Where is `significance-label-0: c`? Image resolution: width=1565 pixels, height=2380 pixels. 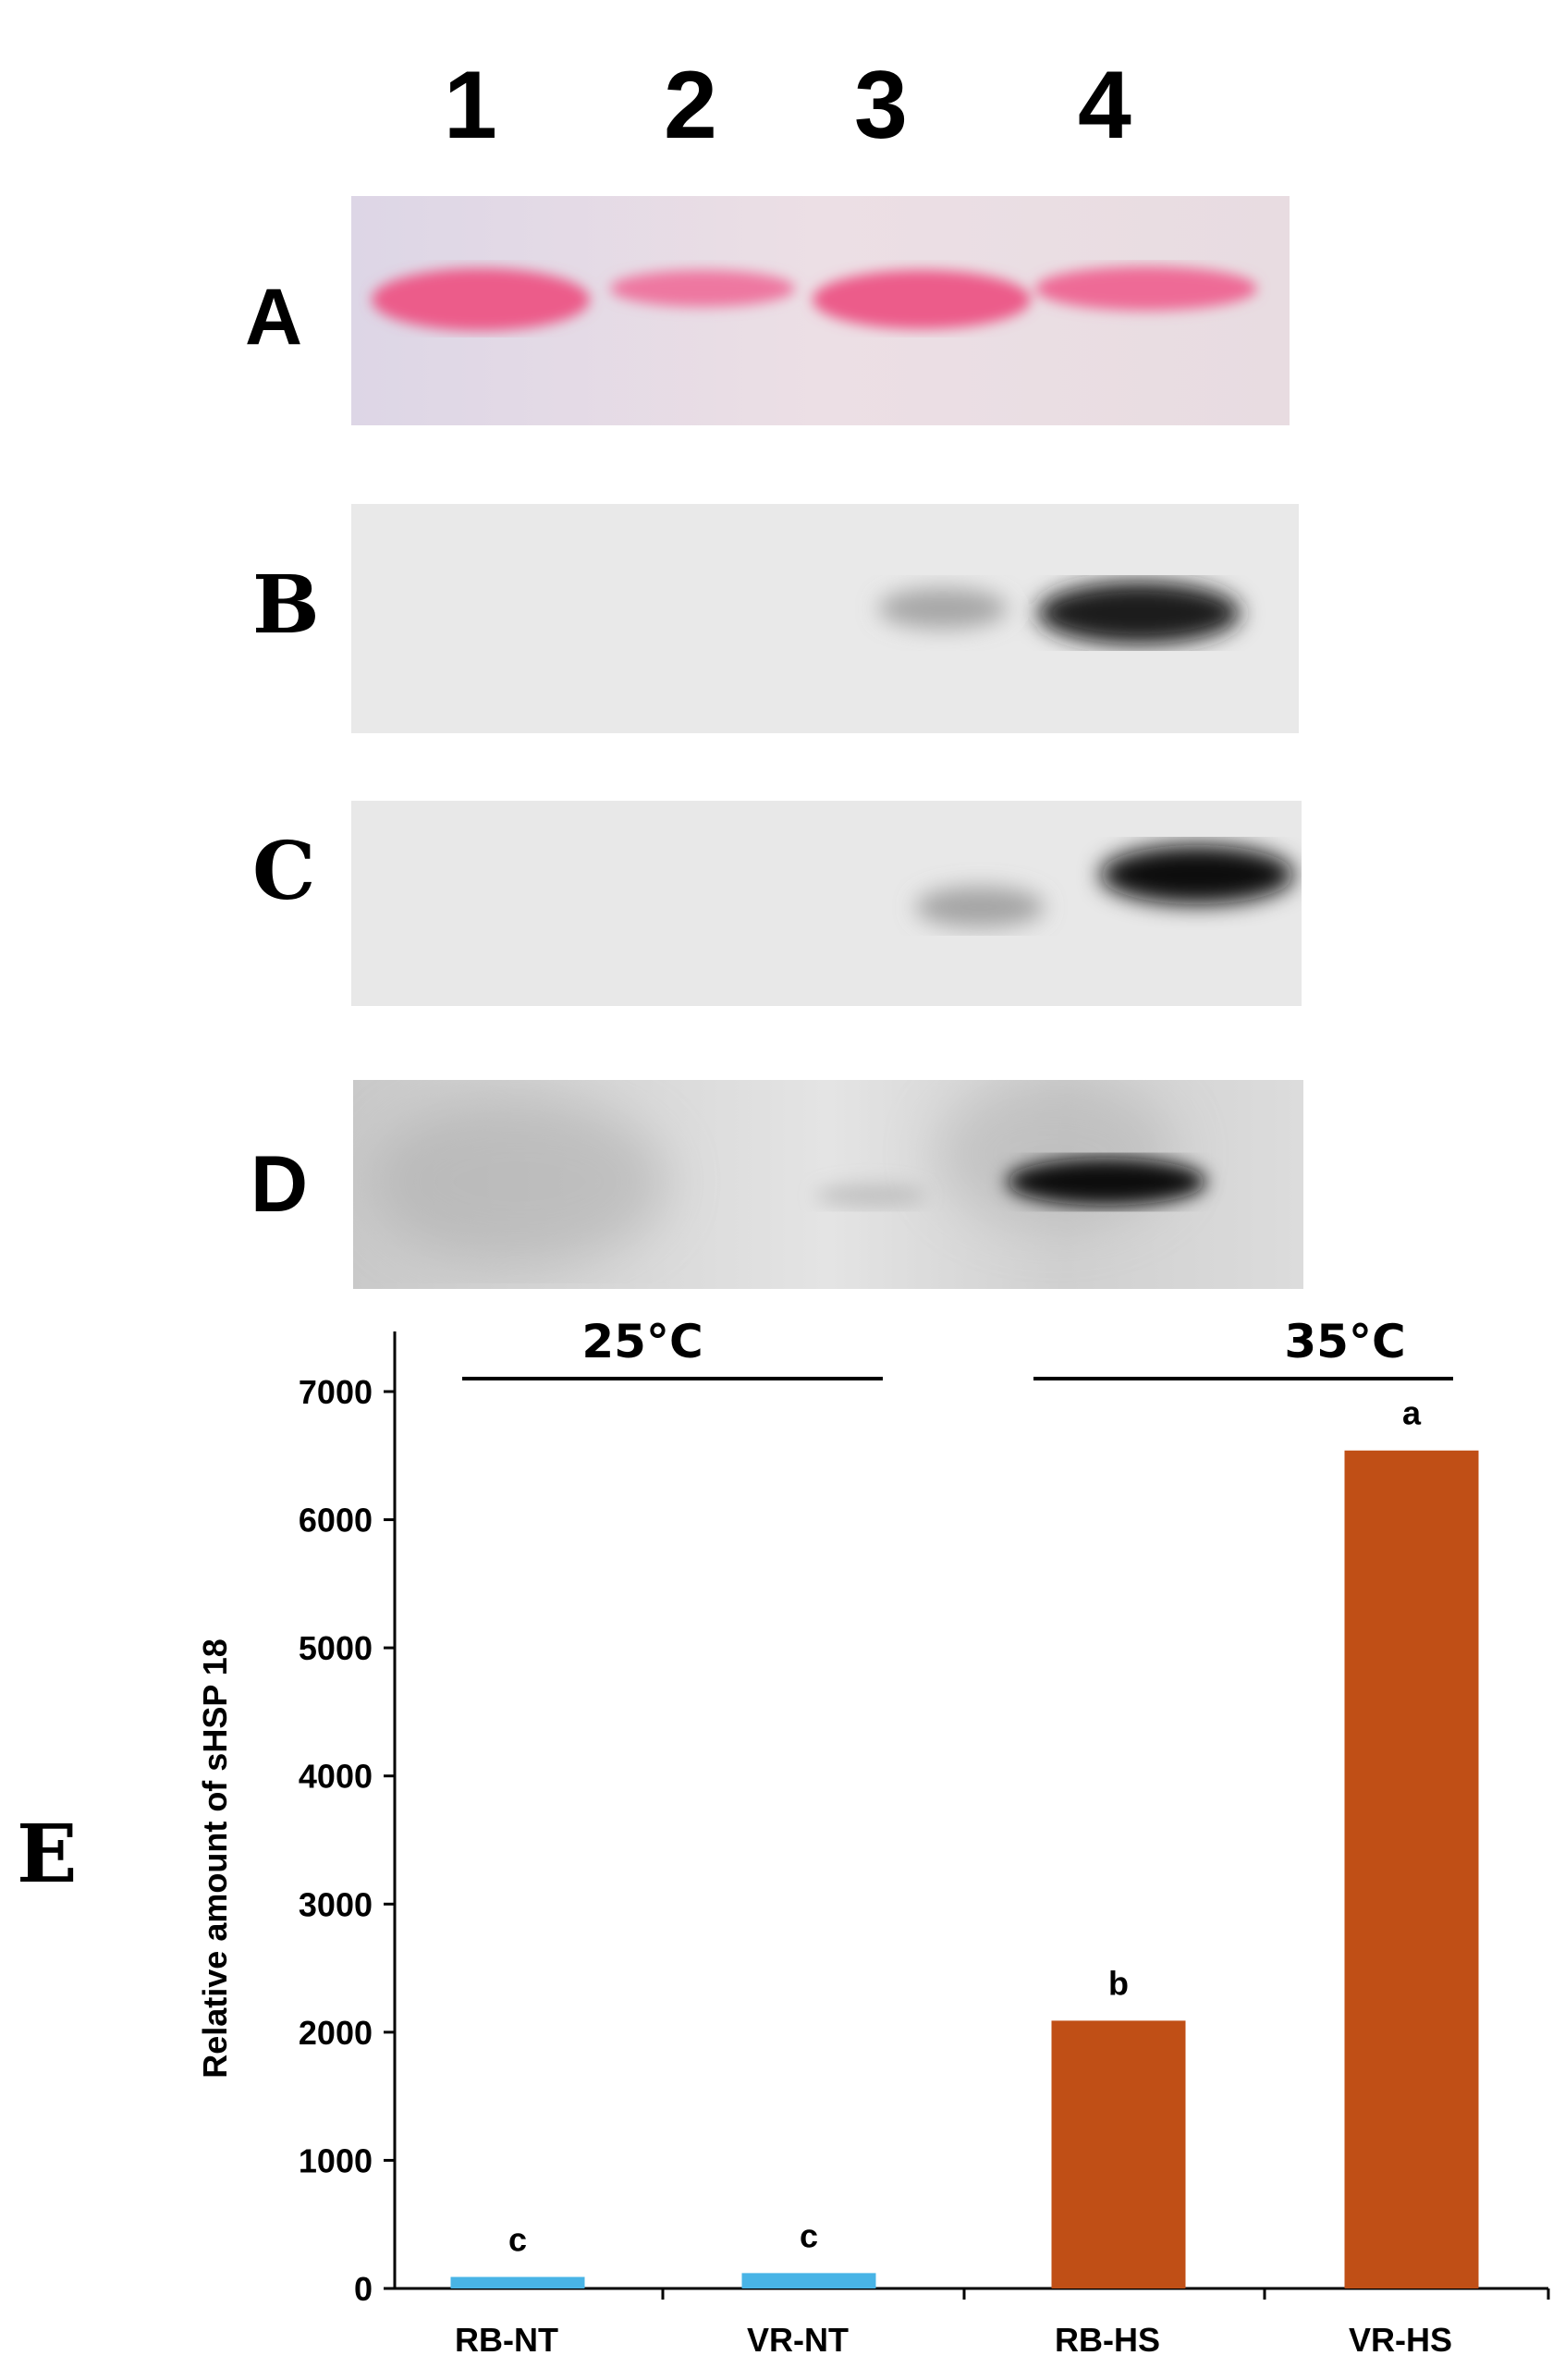 significance-label-0: c is located at coordinates (518, 2240).